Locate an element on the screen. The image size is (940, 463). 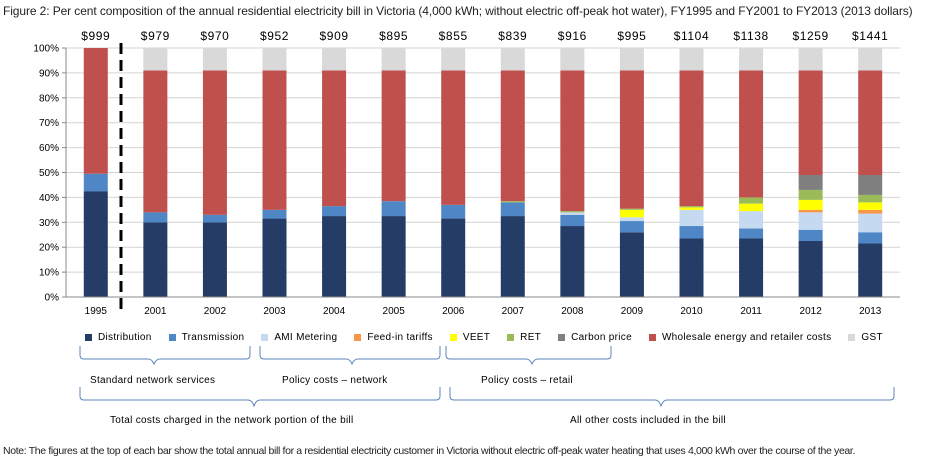
bar-segment-gst-2010 is located at coordinates (691, 59).